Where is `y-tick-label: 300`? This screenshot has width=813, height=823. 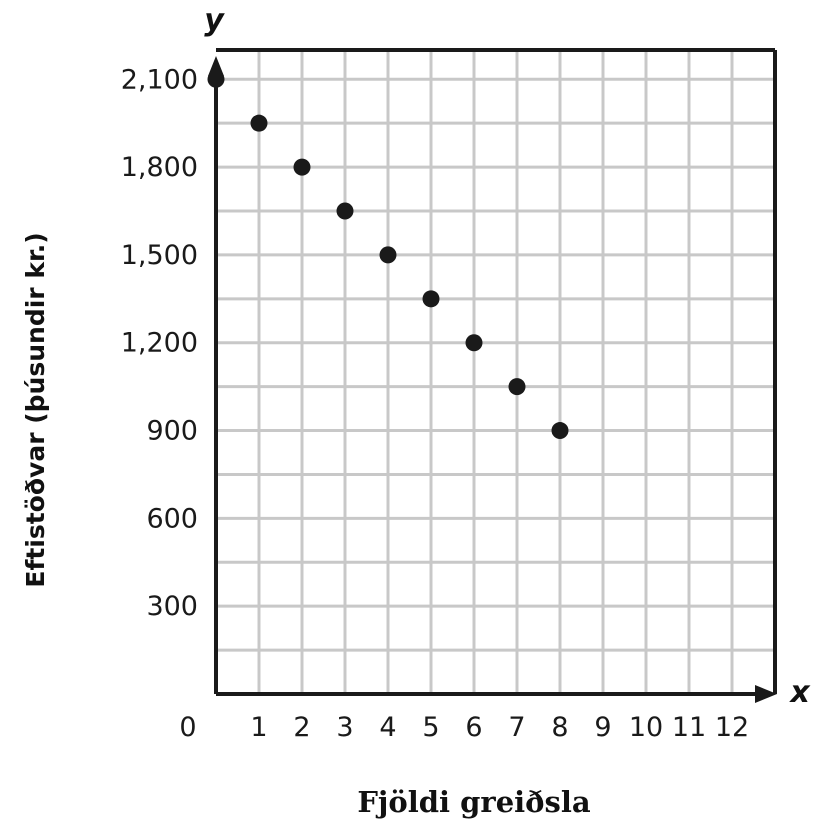
y-tick-label: 300 is located at coordinates (172, 606).